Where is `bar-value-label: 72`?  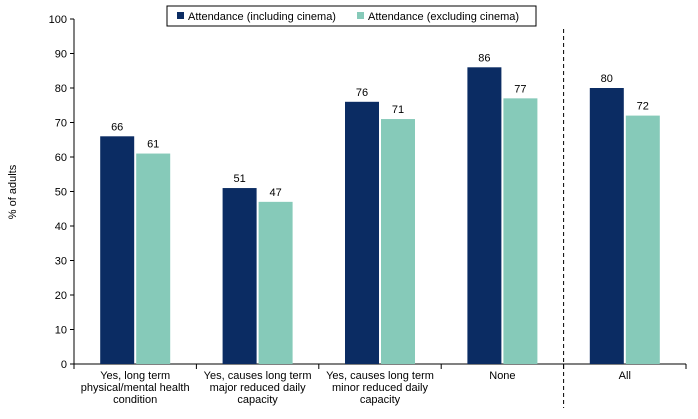
bar-value-label: 72 is located at coordinates (643, 107).